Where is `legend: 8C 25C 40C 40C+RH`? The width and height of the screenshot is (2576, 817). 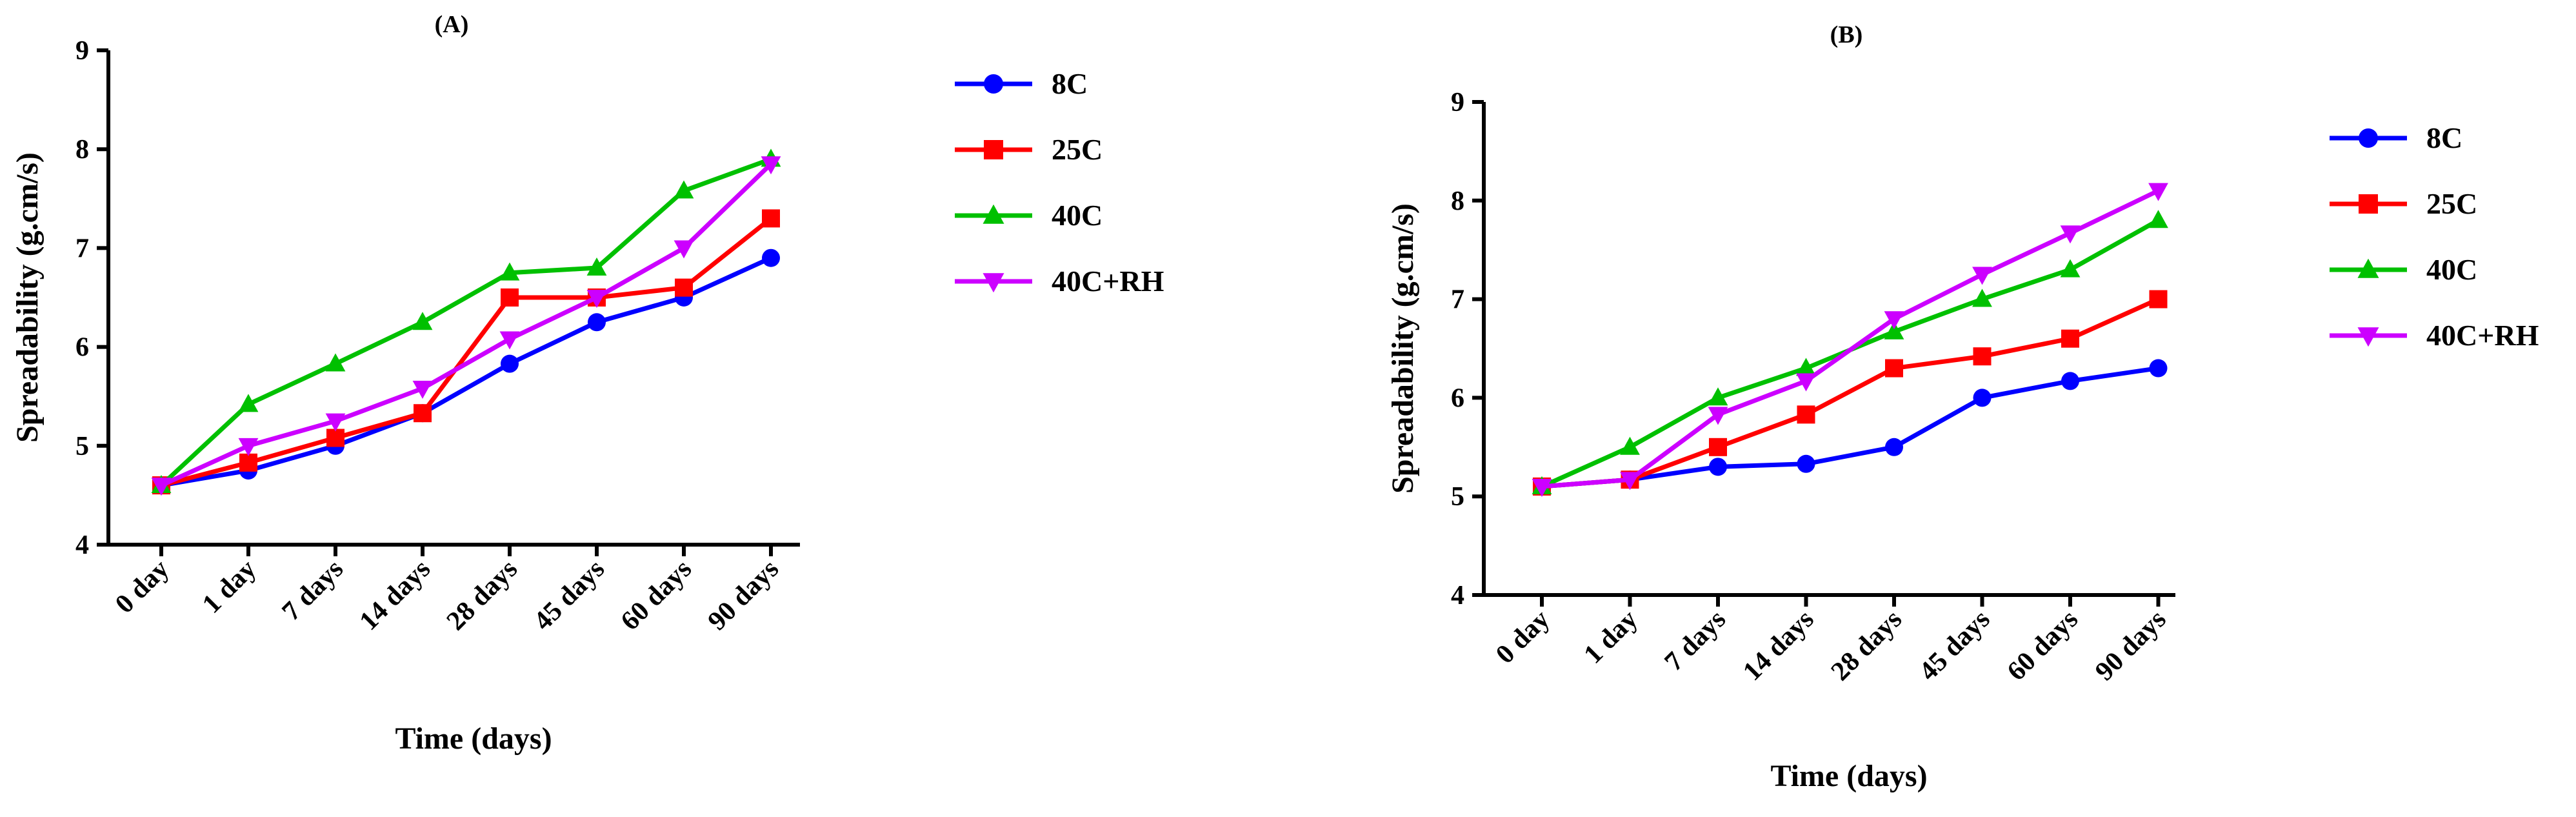 legend: 8C 25C 40C 40C+RH is located at coordinates (2434, 236).